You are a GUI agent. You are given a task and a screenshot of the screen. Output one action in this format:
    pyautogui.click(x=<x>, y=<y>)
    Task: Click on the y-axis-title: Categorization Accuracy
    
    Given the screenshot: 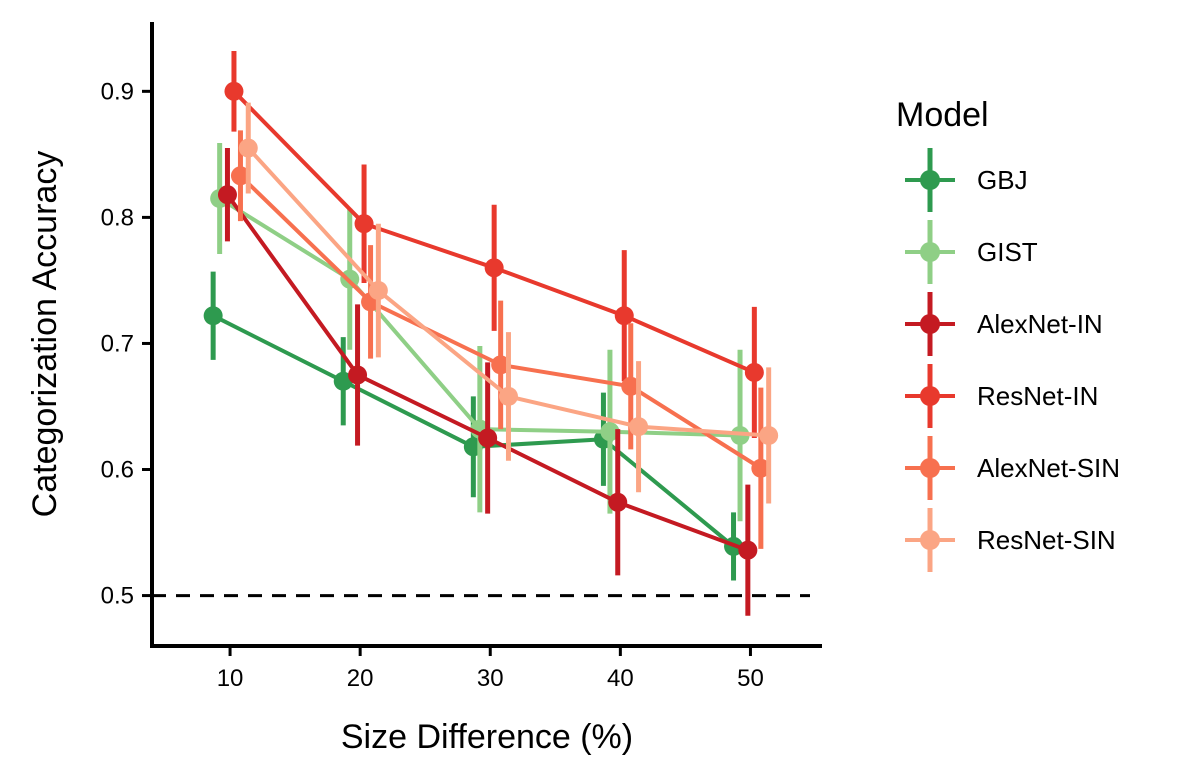 What is the action you would take?
    pyautogui.click(x=45, y=334)
    